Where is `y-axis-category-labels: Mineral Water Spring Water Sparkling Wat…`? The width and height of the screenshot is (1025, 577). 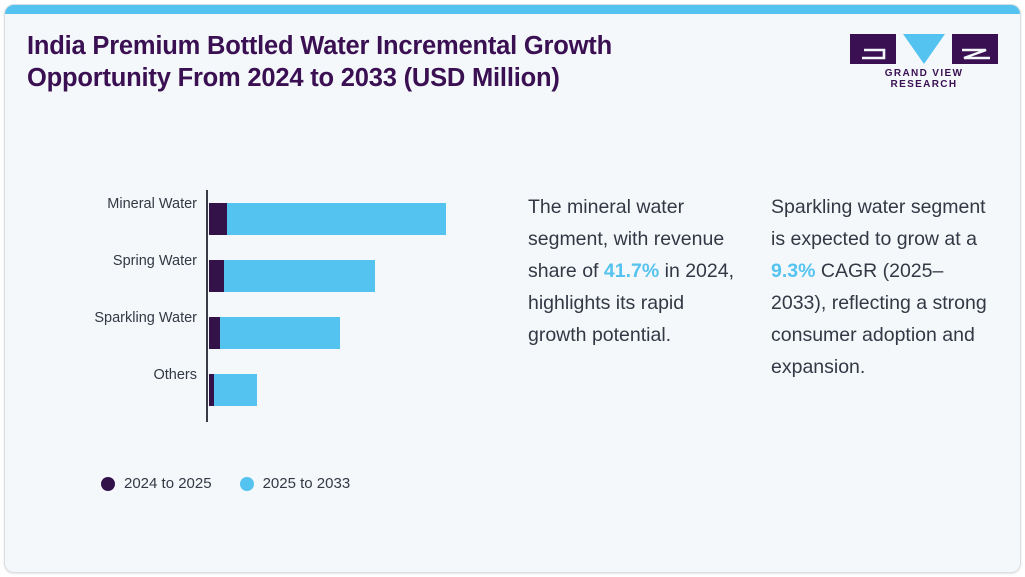 y-axis-category-labels: Mineral Water Spring Water Sparkling Wat… is located at coordinates (101, 306).